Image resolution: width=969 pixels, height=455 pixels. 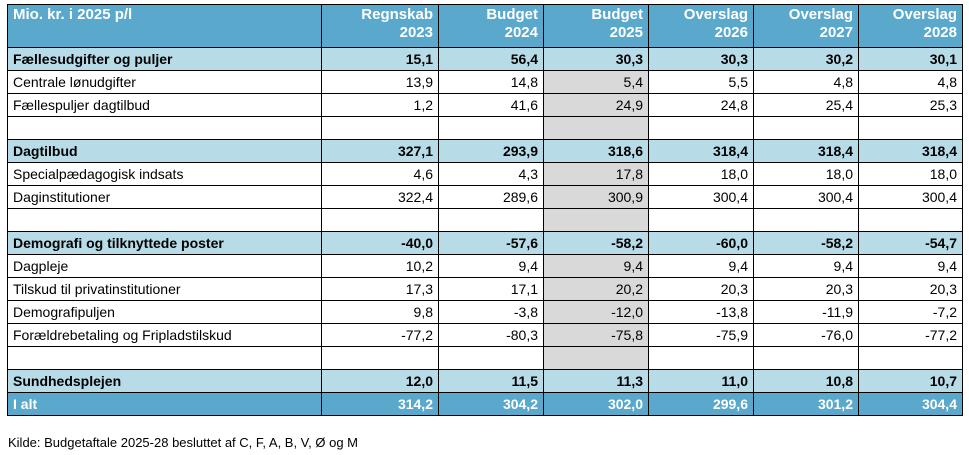 What do you see at coordinates (491, 26) in the screenshot?
I see `header-col-budget-2024: Budget 2024` at bounding box center [491, 26].